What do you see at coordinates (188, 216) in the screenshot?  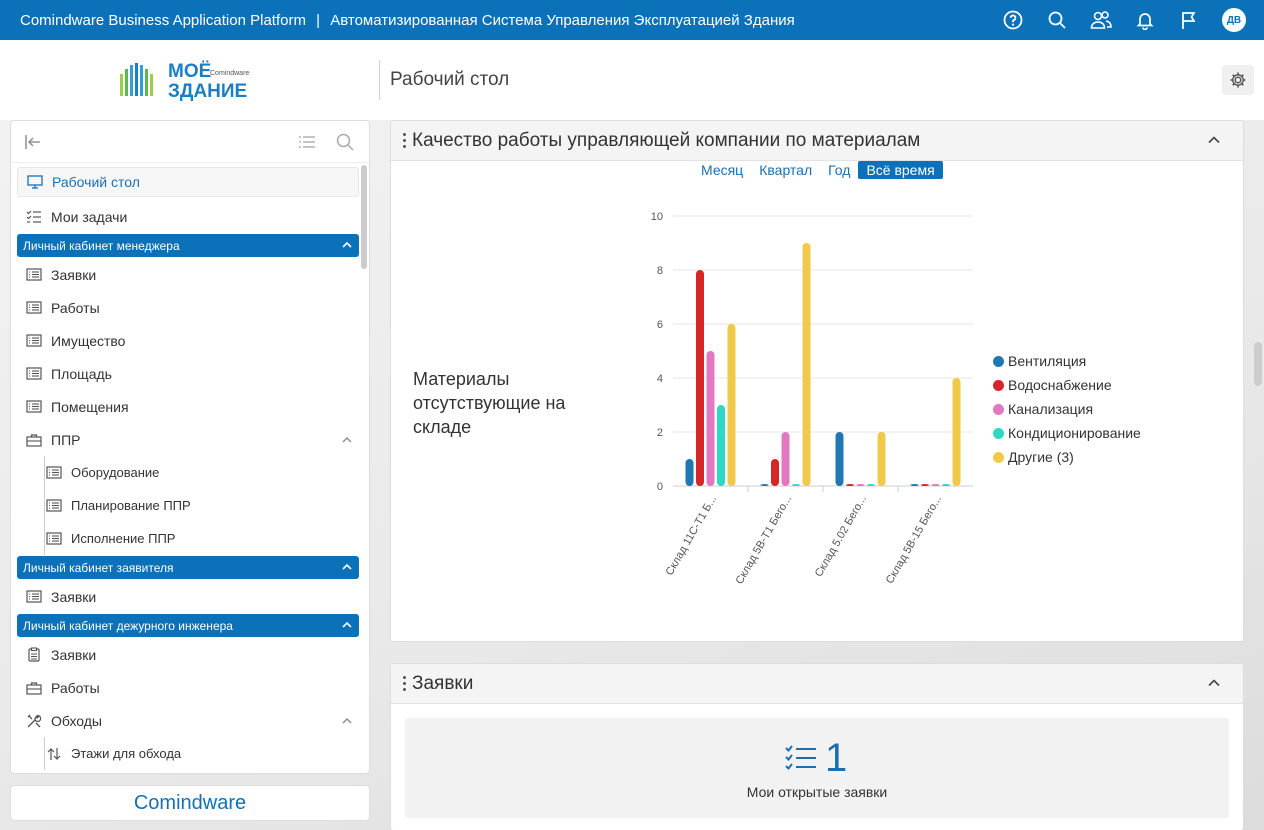 I see `sidebar-item-my-tasks: Мои задачи` at bounding box center [188, 216].